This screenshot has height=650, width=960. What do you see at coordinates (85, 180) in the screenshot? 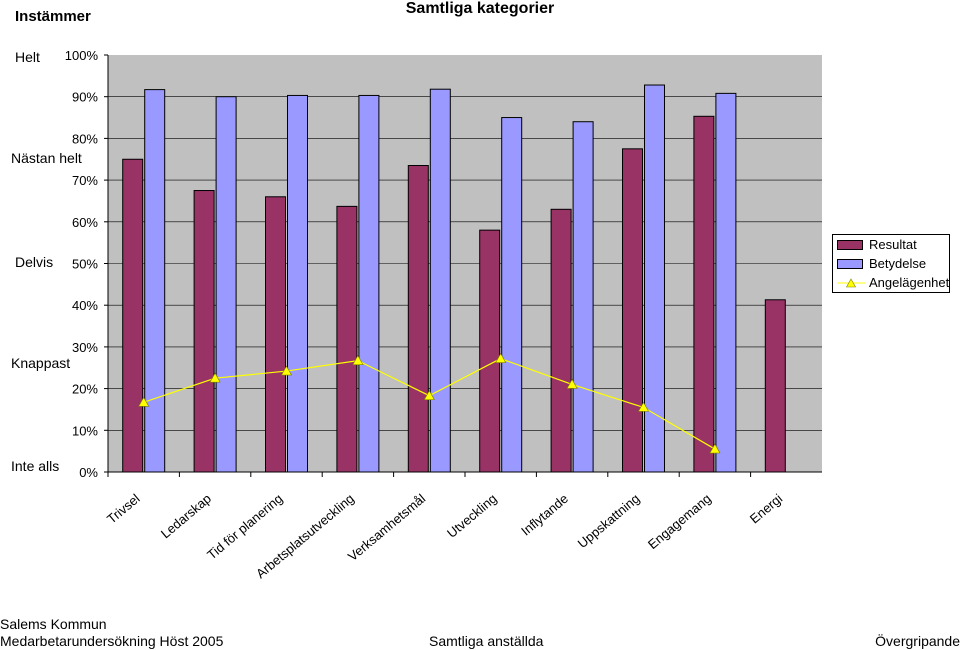
I see `y-tick-label: 70%` at bounding box center [85, 180].